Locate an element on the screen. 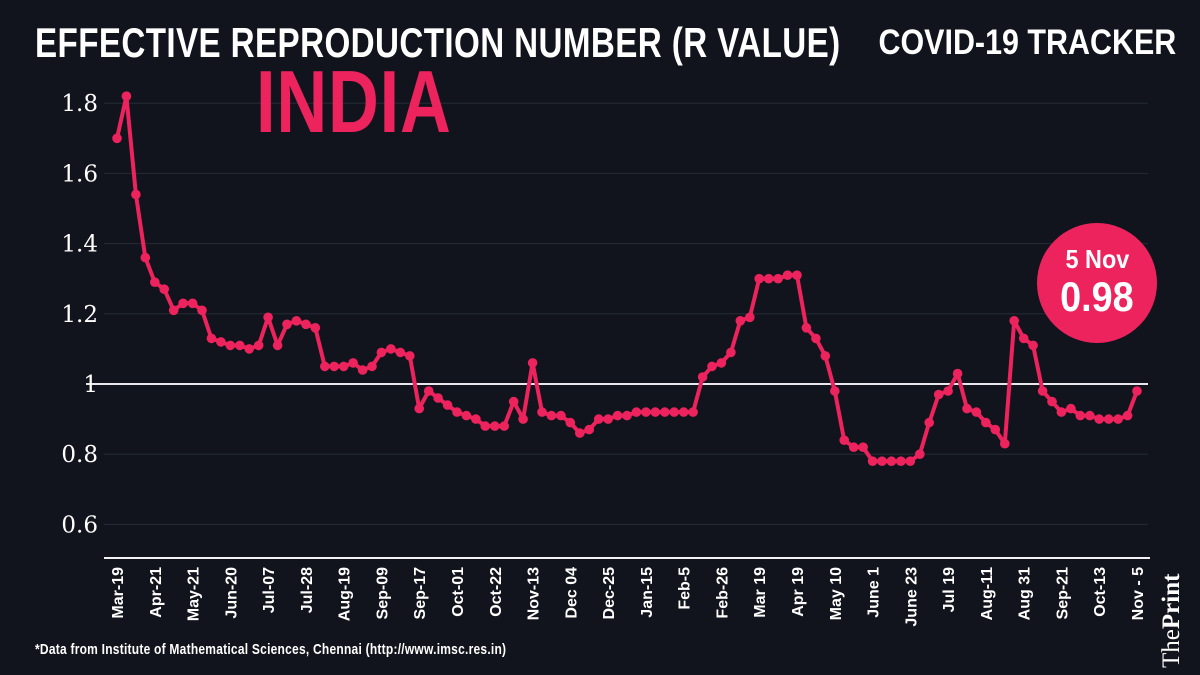 This screenshot has width=1200, height=675. y-tick-label: 1.2 is located at coordinates (79, 315).